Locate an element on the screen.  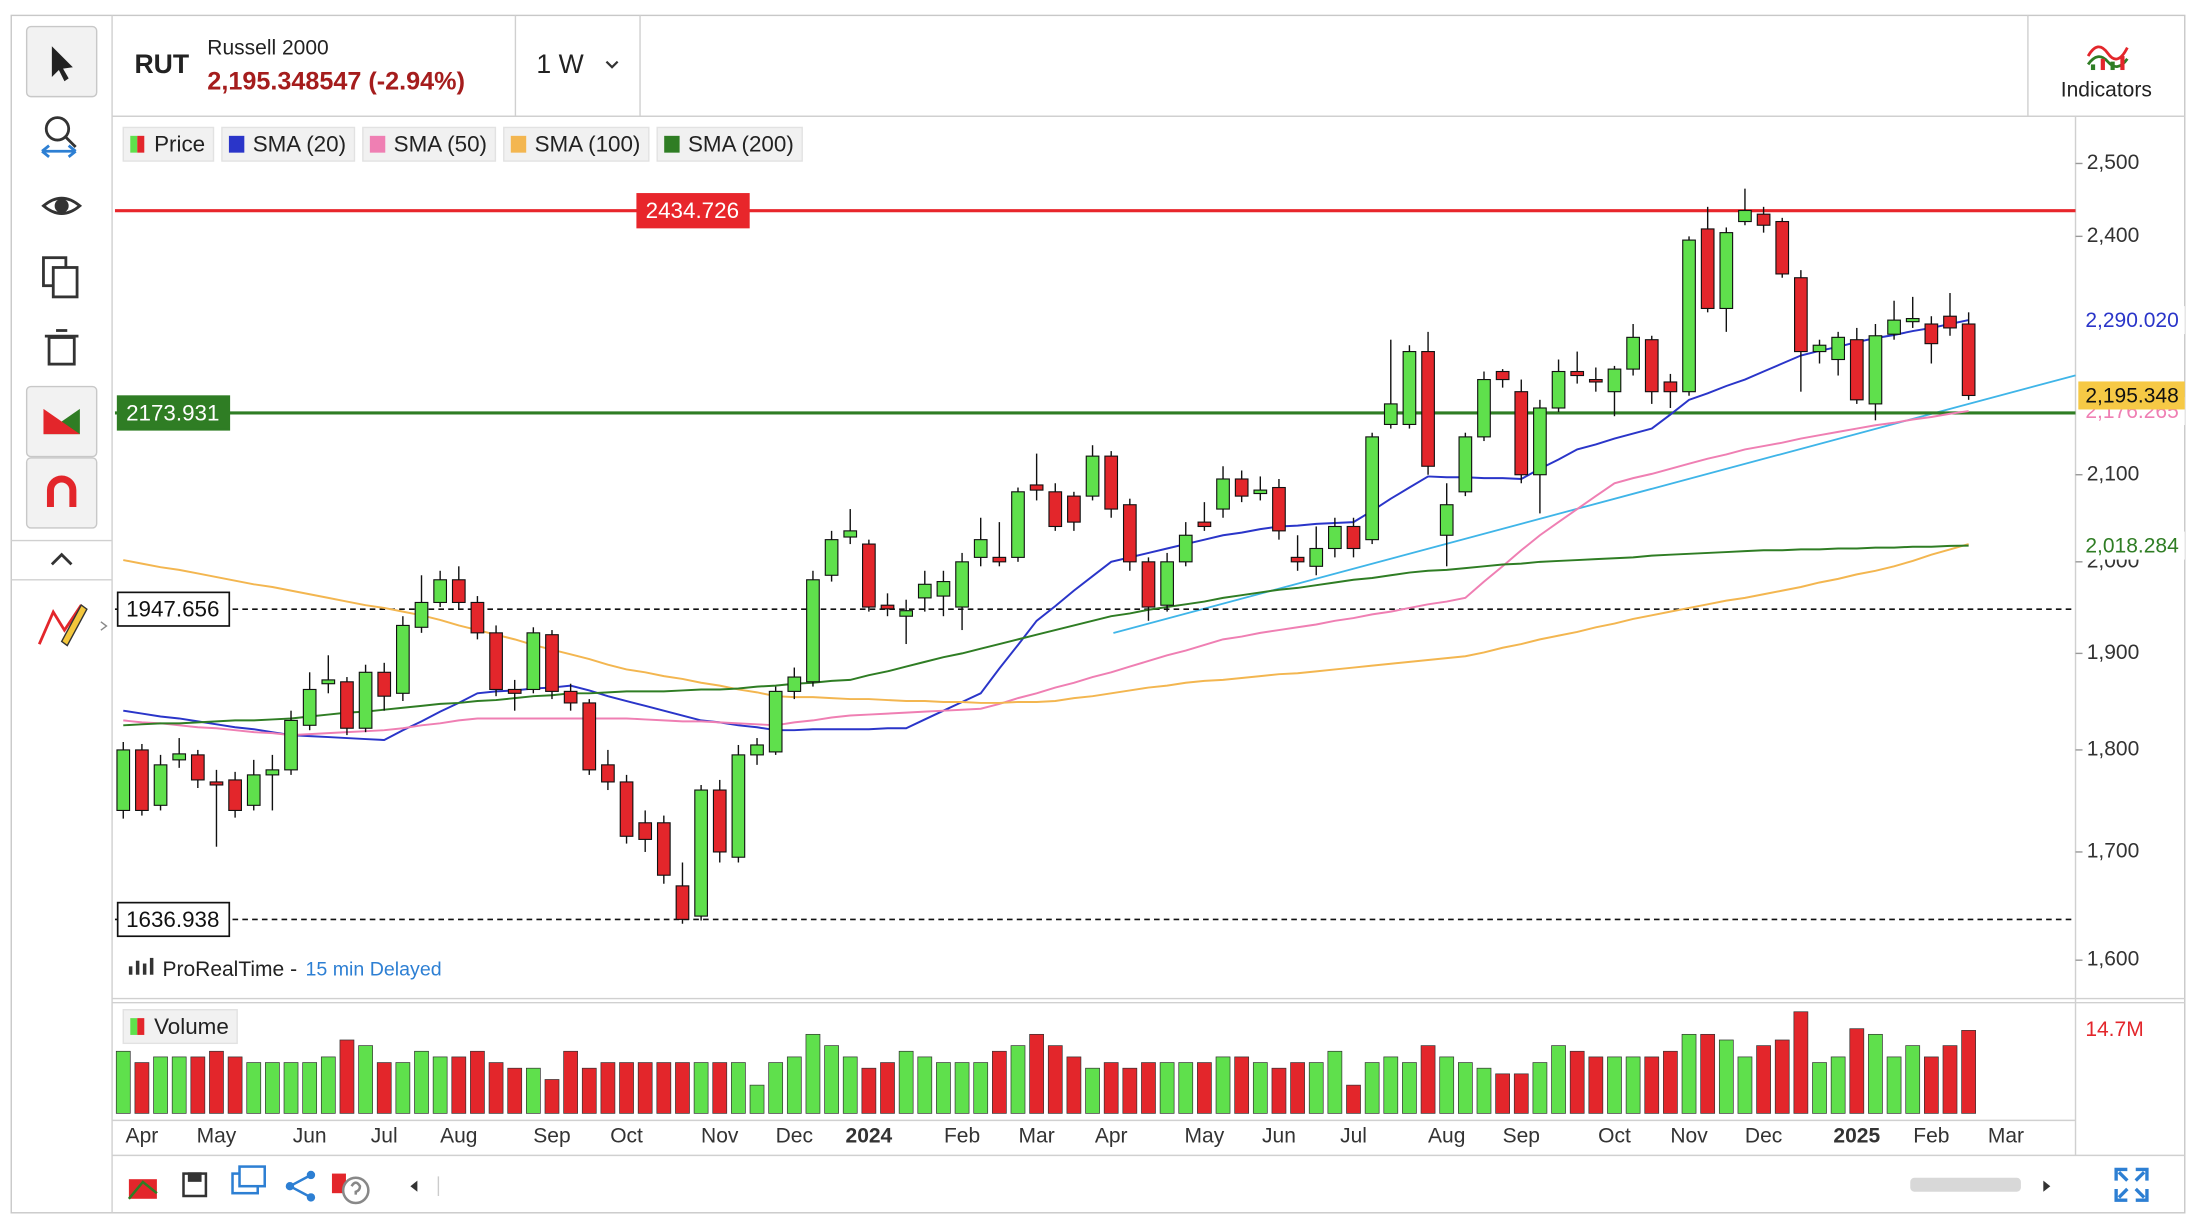
timeframe: 1 W is located at coordinates (560, 64).